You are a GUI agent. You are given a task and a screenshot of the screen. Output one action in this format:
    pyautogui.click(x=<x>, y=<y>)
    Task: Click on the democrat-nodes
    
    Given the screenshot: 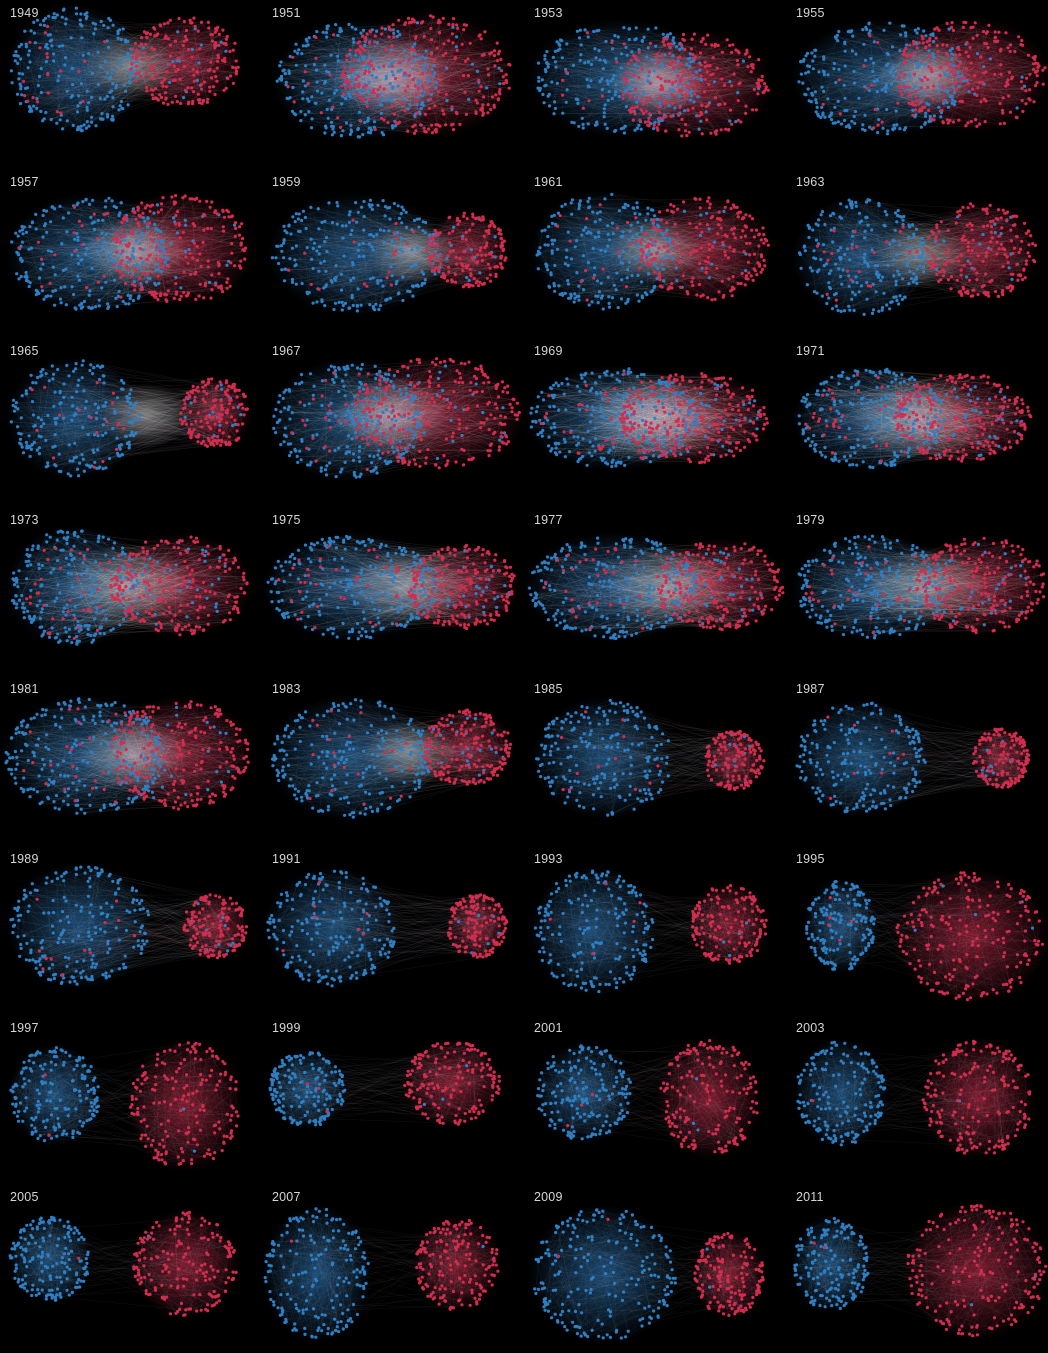 What is the action you would take?
    pyautogui.click(x=648, y=80)
    